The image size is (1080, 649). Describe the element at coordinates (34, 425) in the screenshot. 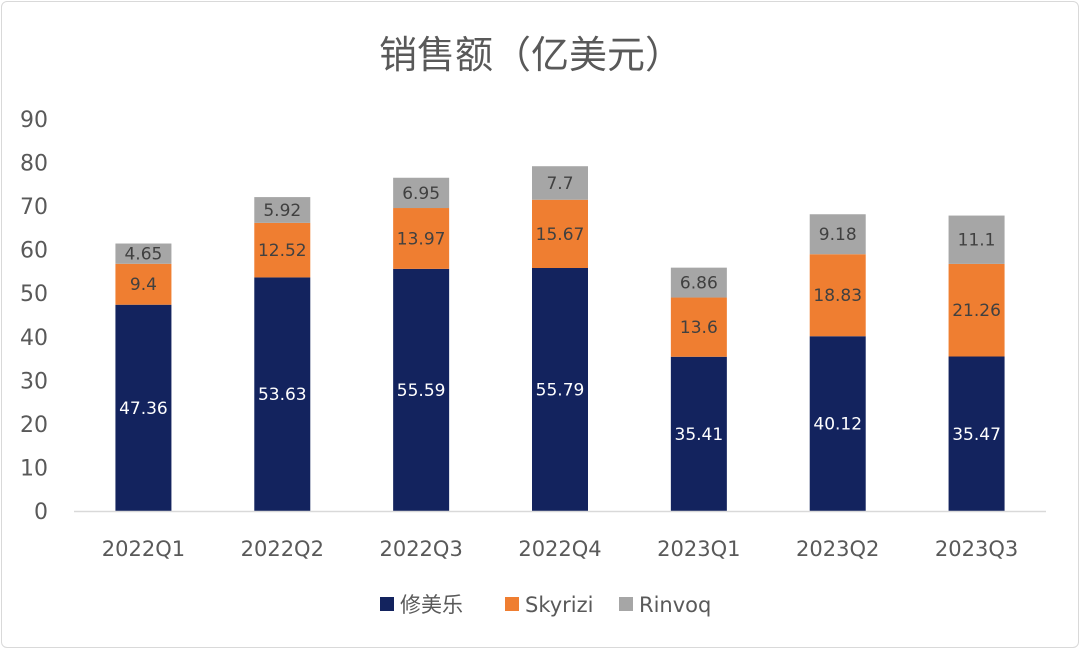

I see `y-tick-label: 20` at that location.